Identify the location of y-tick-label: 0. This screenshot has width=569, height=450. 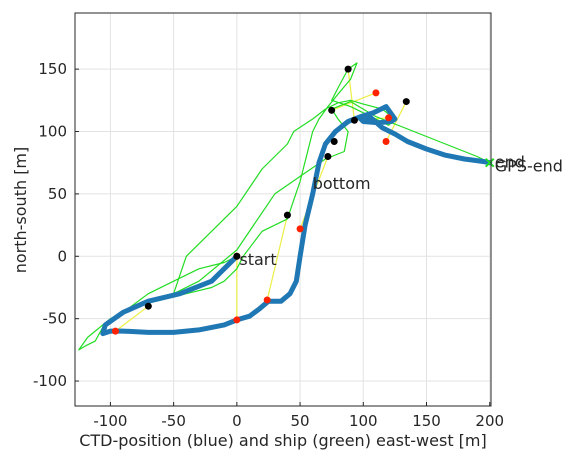
(62, 256).